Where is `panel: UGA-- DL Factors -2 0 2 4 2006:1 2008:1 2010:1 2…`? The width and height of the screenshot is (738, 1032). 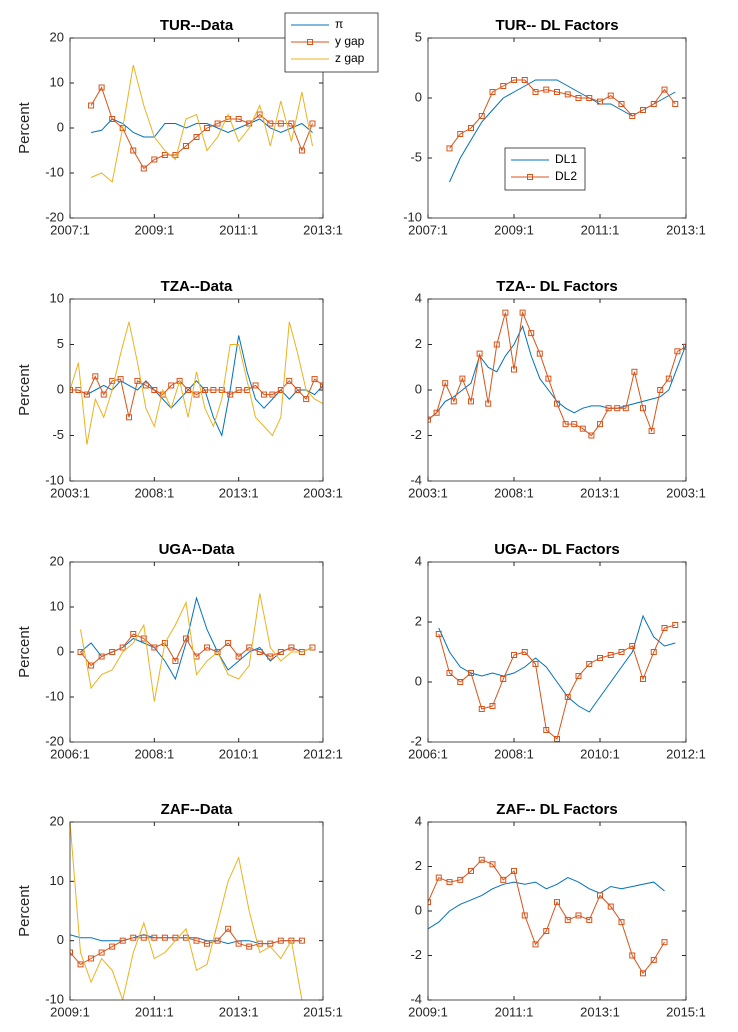
panel: UGA-- DL Factors -2 0 2 4 2006:1 2008:1 2010:1 2… is located at coordinates (557, 651).